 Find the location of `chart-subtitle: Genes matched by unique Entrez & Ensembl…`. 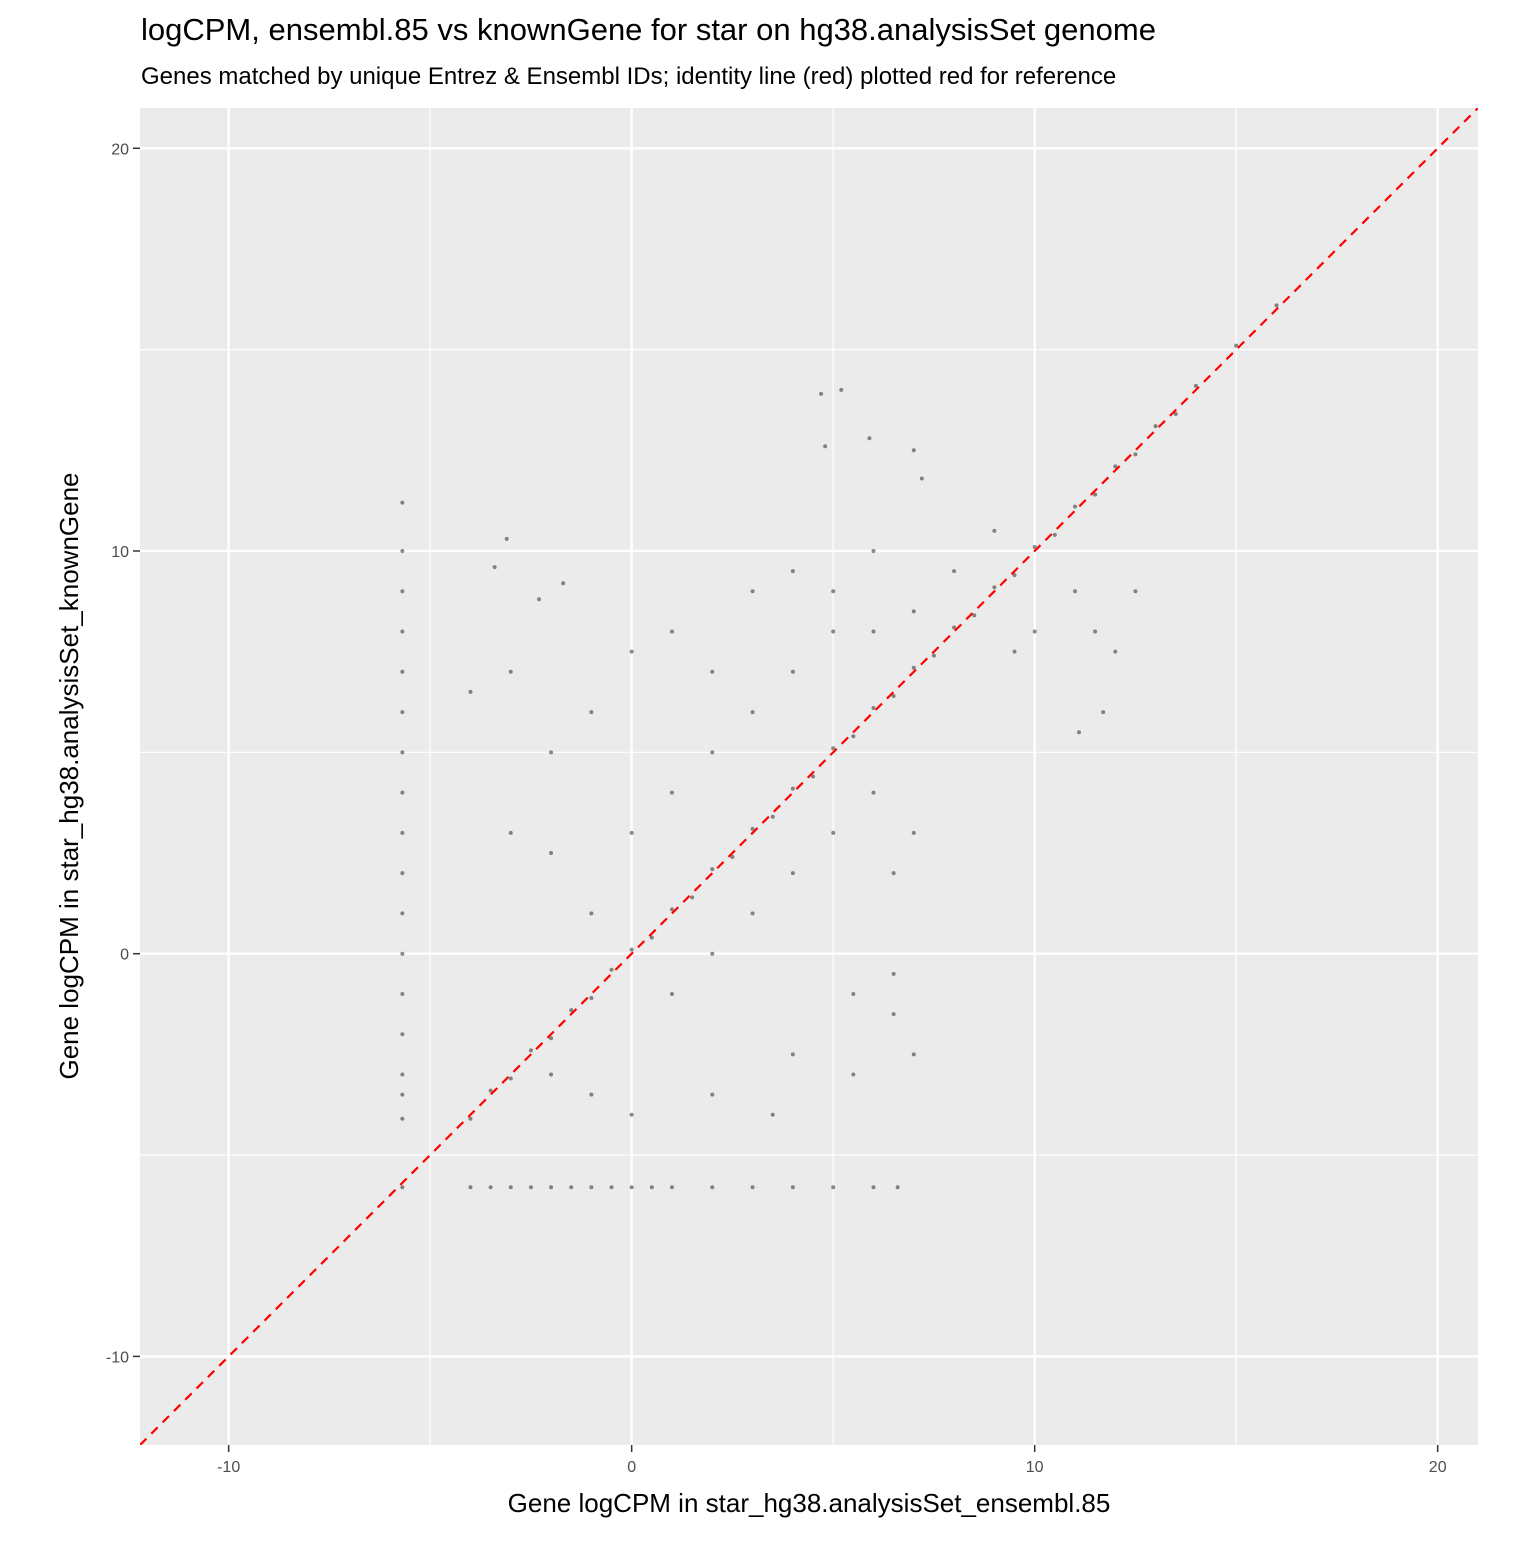

chart-subtitle: Genes matched by unique Entrez & Ensembl… is located at coordinates (628, 76).